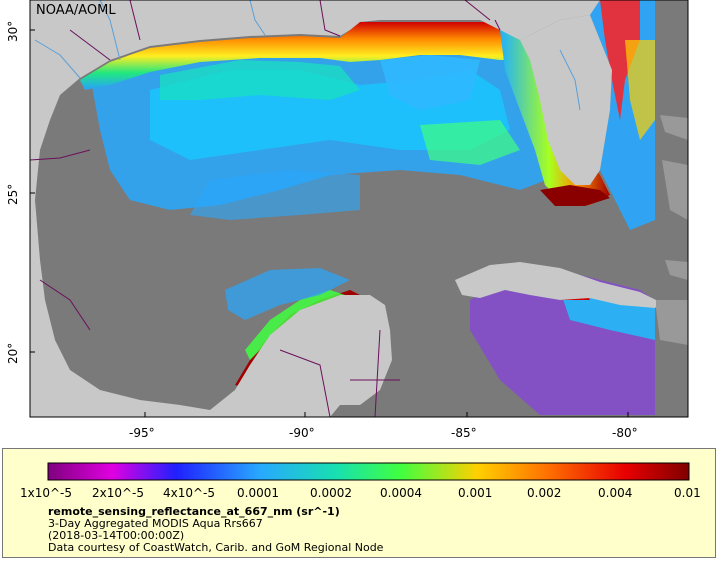 Image resolution: width=720 pixels, height=561 pixels. What do you see at coordinates (625, 433) in the screenshot?
I see `lon-label-80: -80°` at bounding box center [625, 433].